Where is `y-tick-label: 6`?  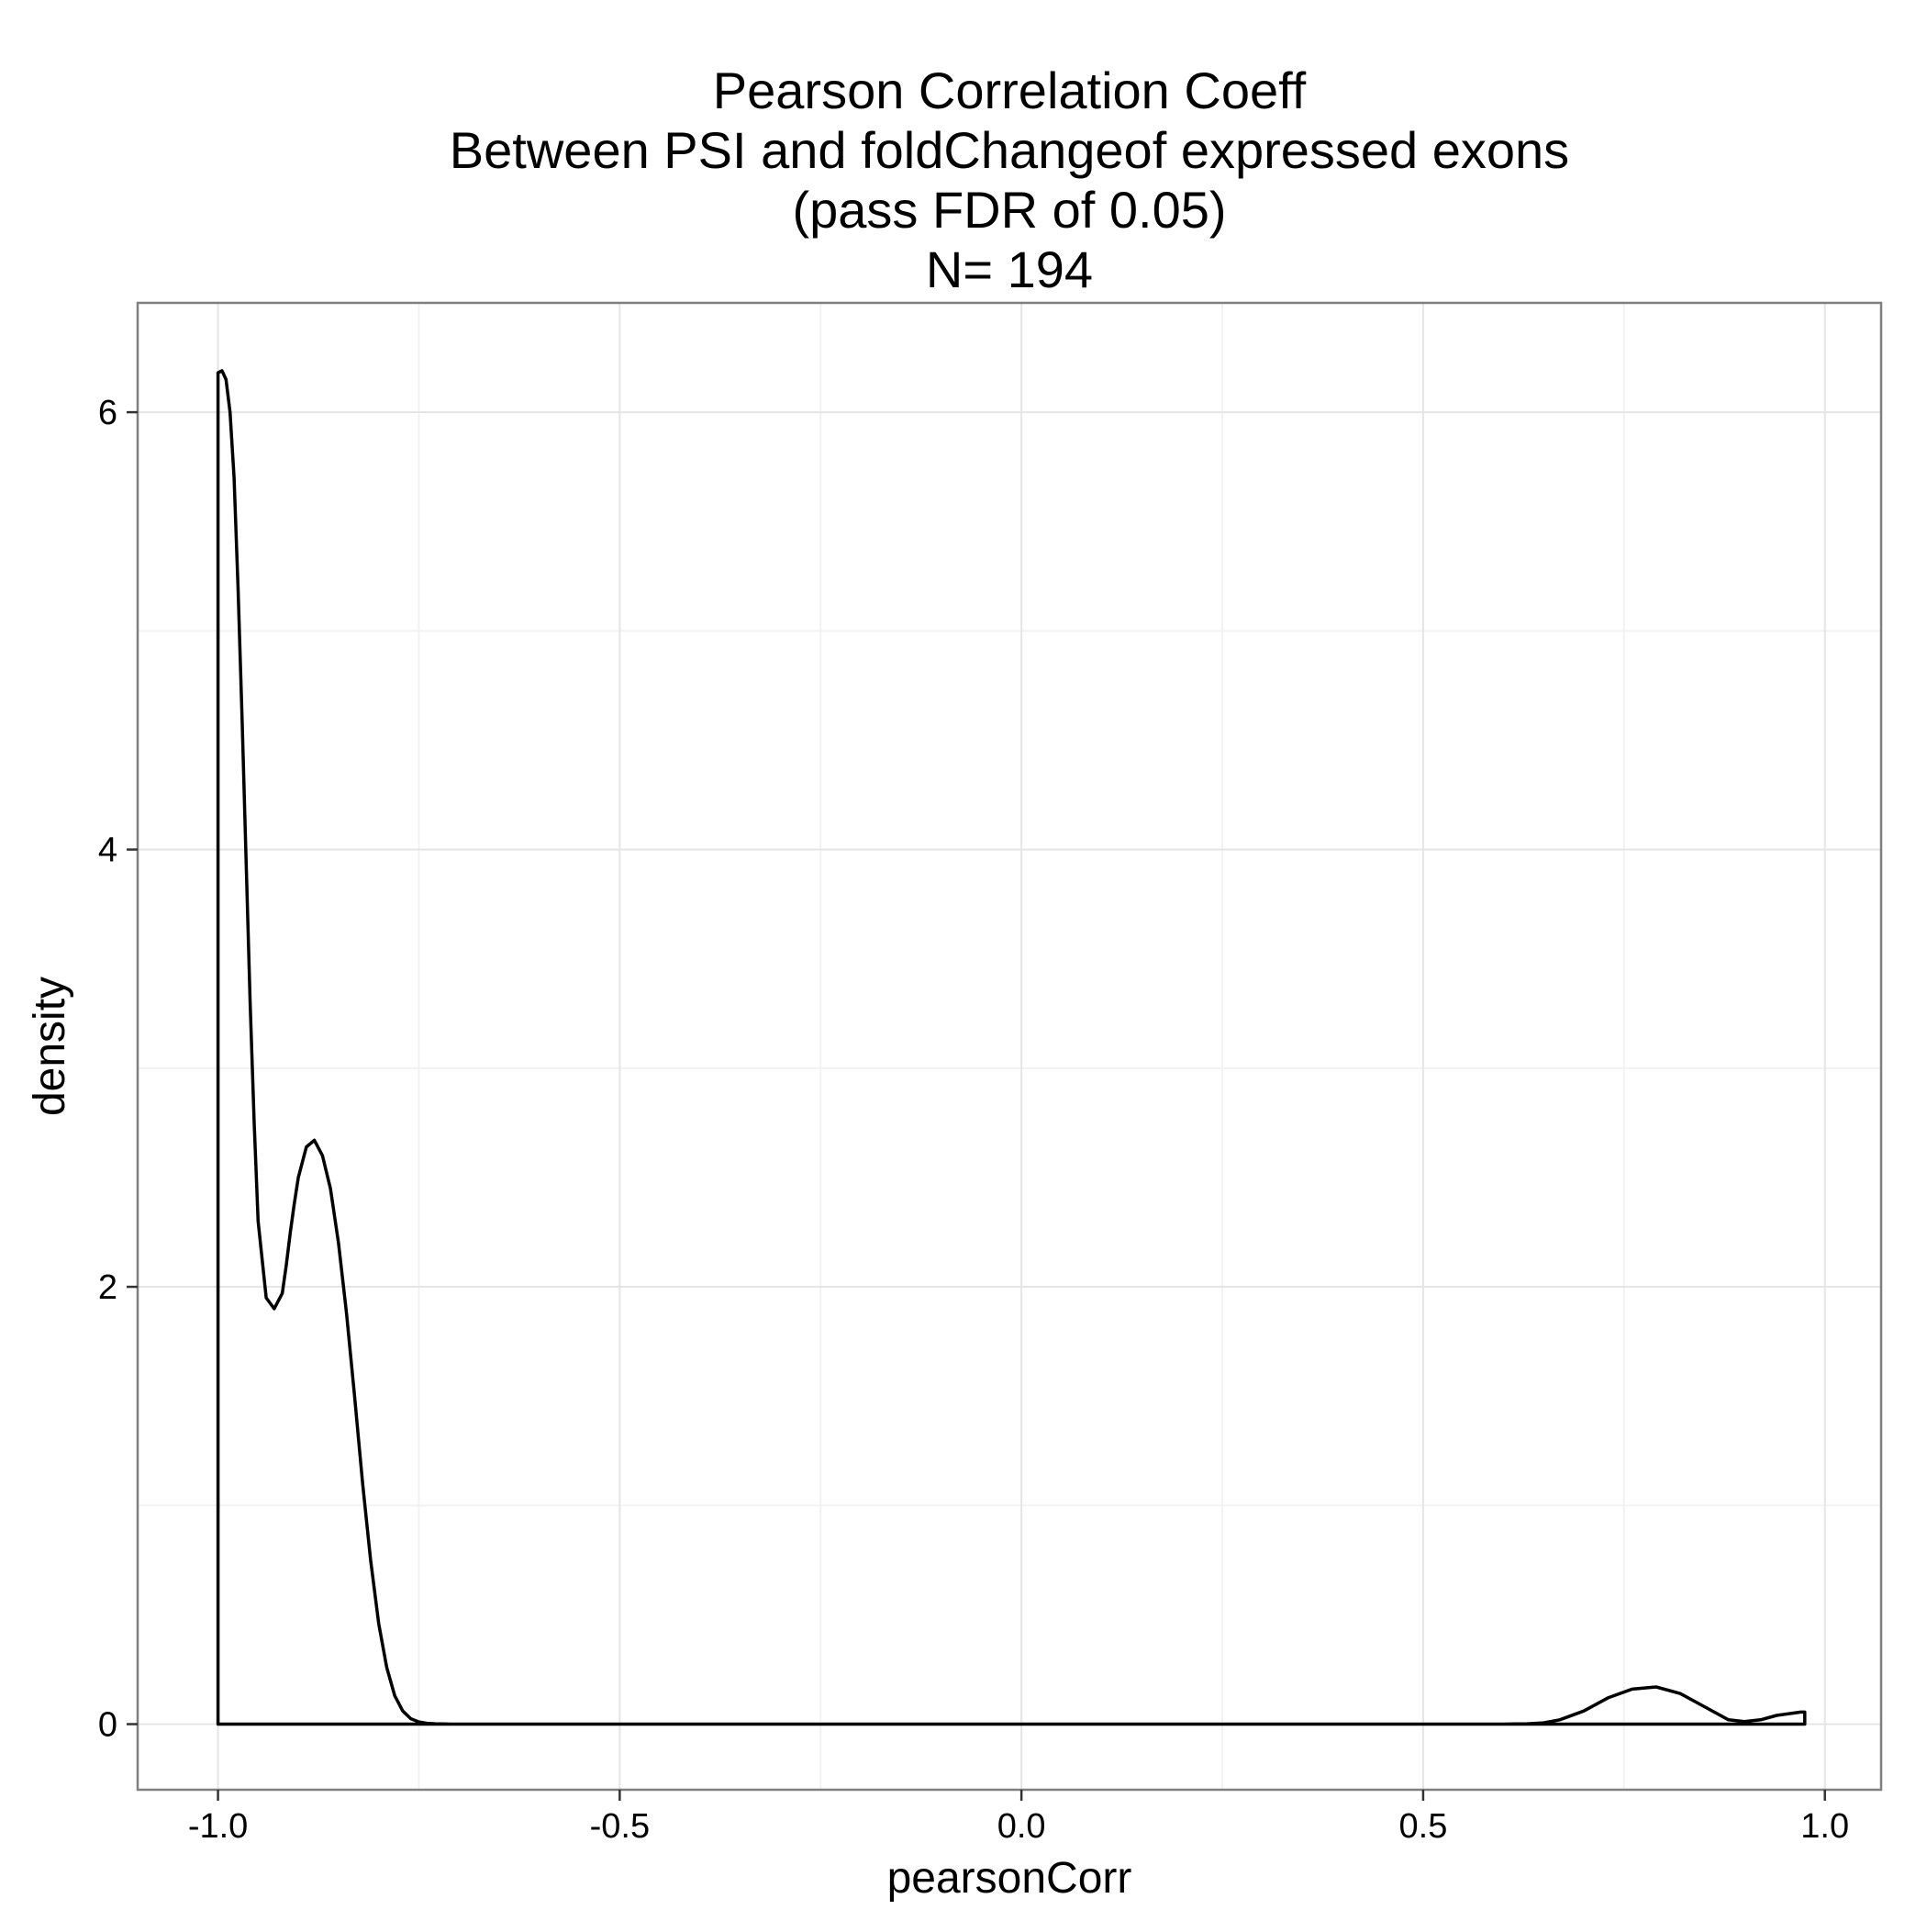 y-tick-label: 6 is located at coordinates (107, 413).